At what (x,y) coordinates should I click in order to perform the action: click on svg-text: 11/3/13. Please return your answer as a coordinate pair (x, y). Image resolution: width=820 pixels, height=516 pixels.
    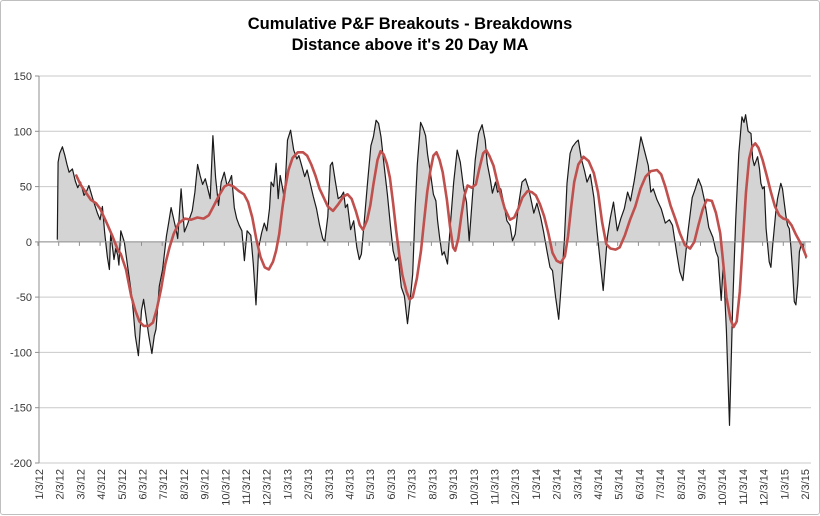
    Looking at the image, I should click on (496, 487).